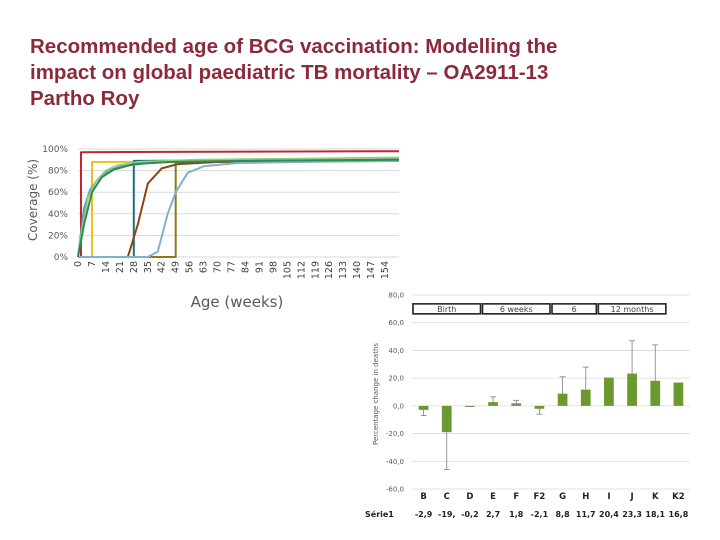  I want to click on x-tick-label: 49, so click(176, 267).